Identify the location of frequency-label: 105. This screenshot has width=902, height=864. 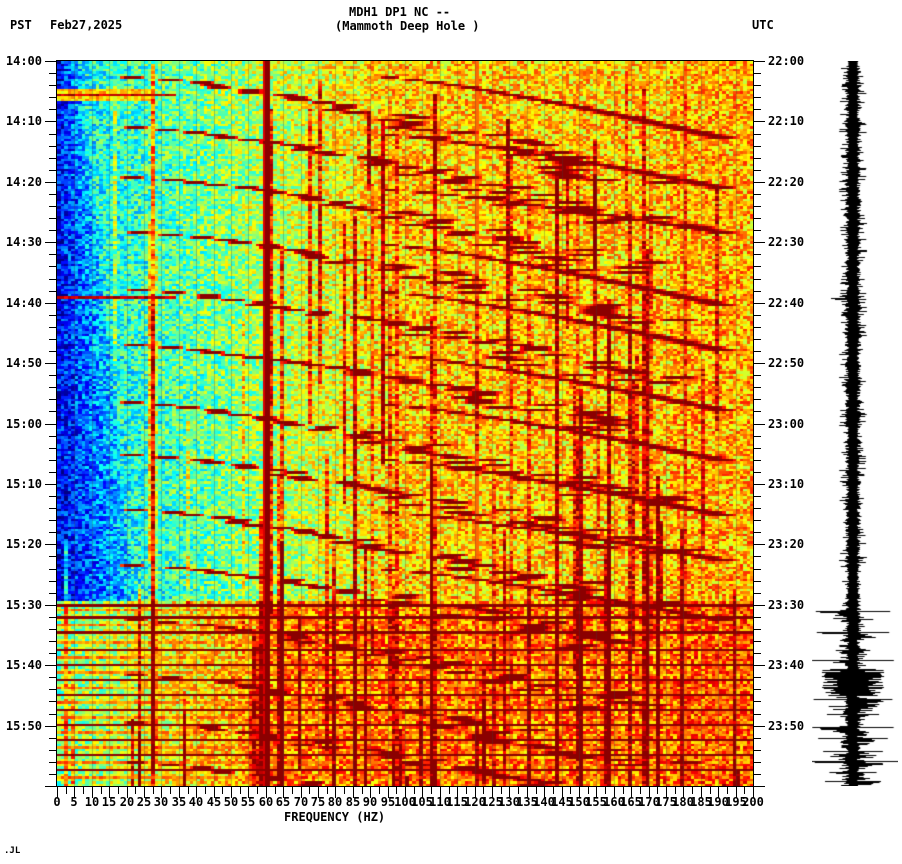
(422, 802).